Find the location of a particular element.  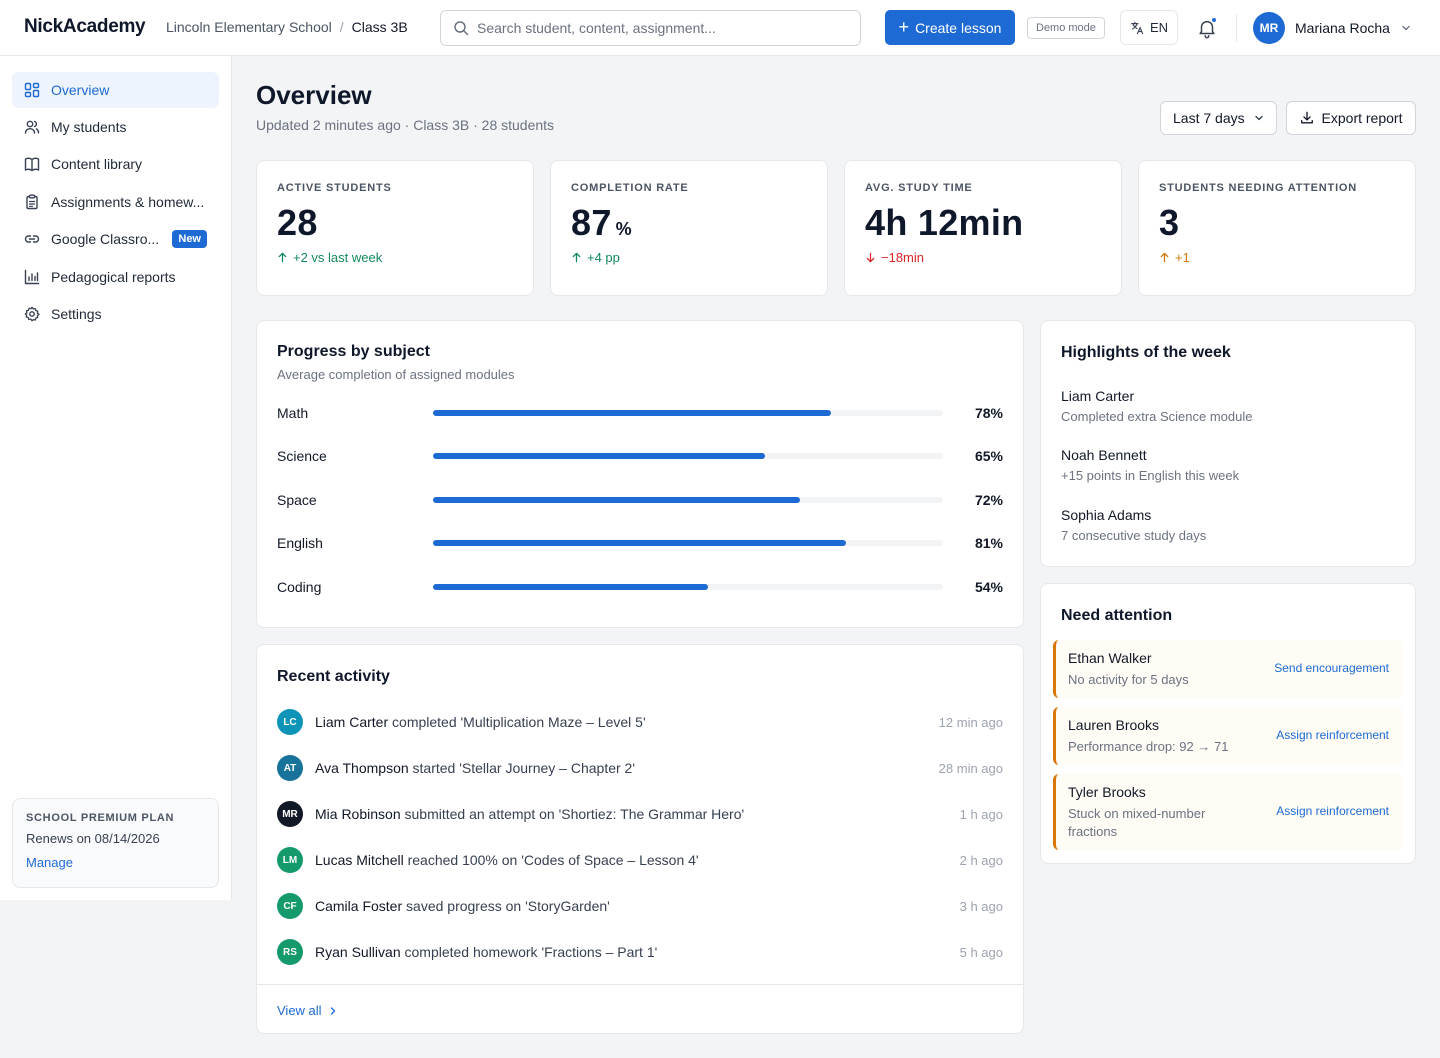

app-logo: NickAcademy is located at coordinates (85, 26).